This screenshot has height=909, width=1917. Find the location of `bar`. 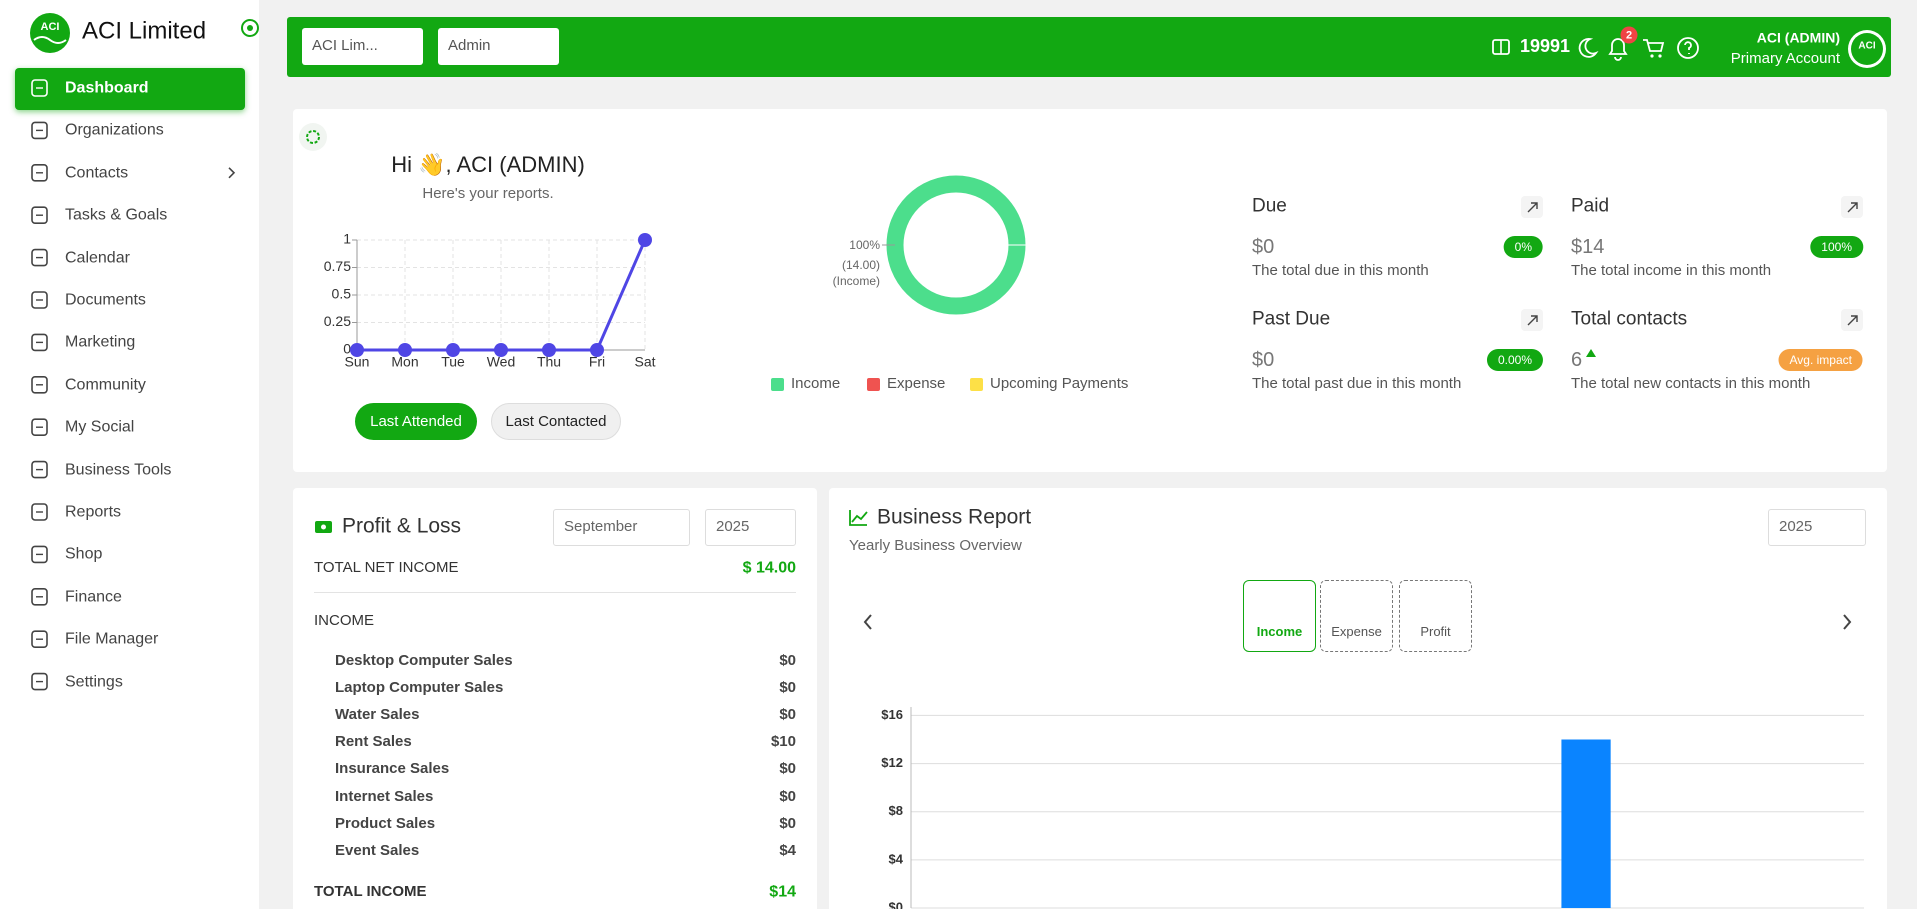

bar is located at coordinates (1586, 823).